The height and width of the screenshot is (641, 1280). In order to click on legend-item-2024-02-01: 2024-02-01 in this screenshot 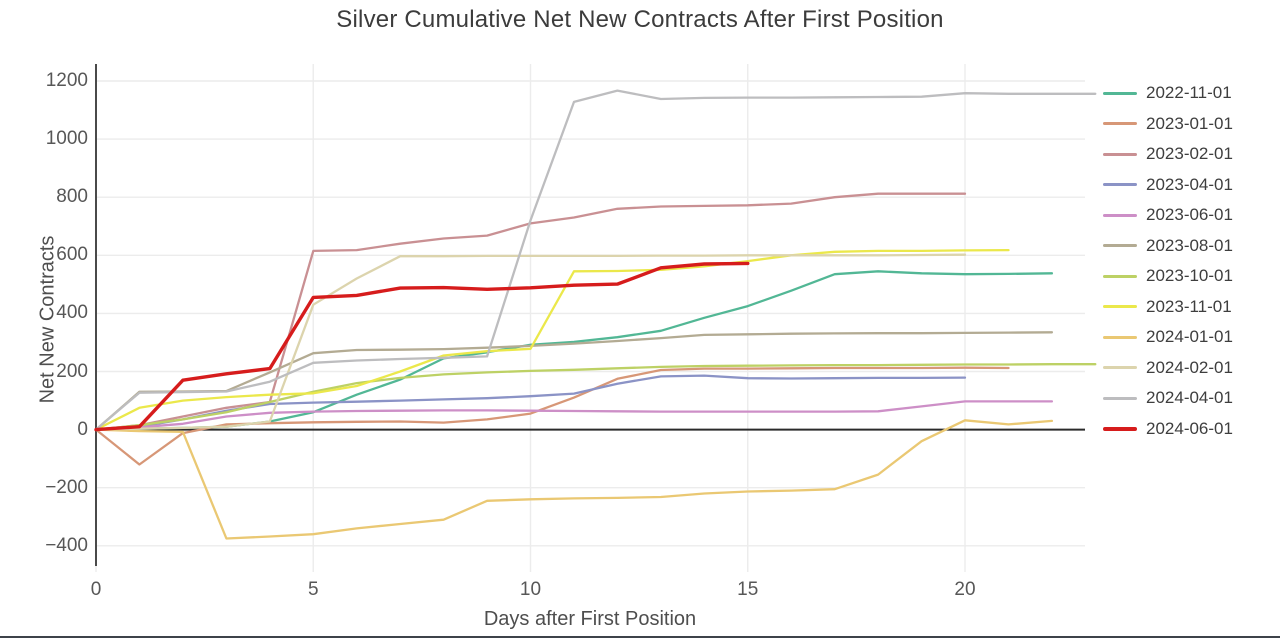, I will do `click(1168, 368)`.